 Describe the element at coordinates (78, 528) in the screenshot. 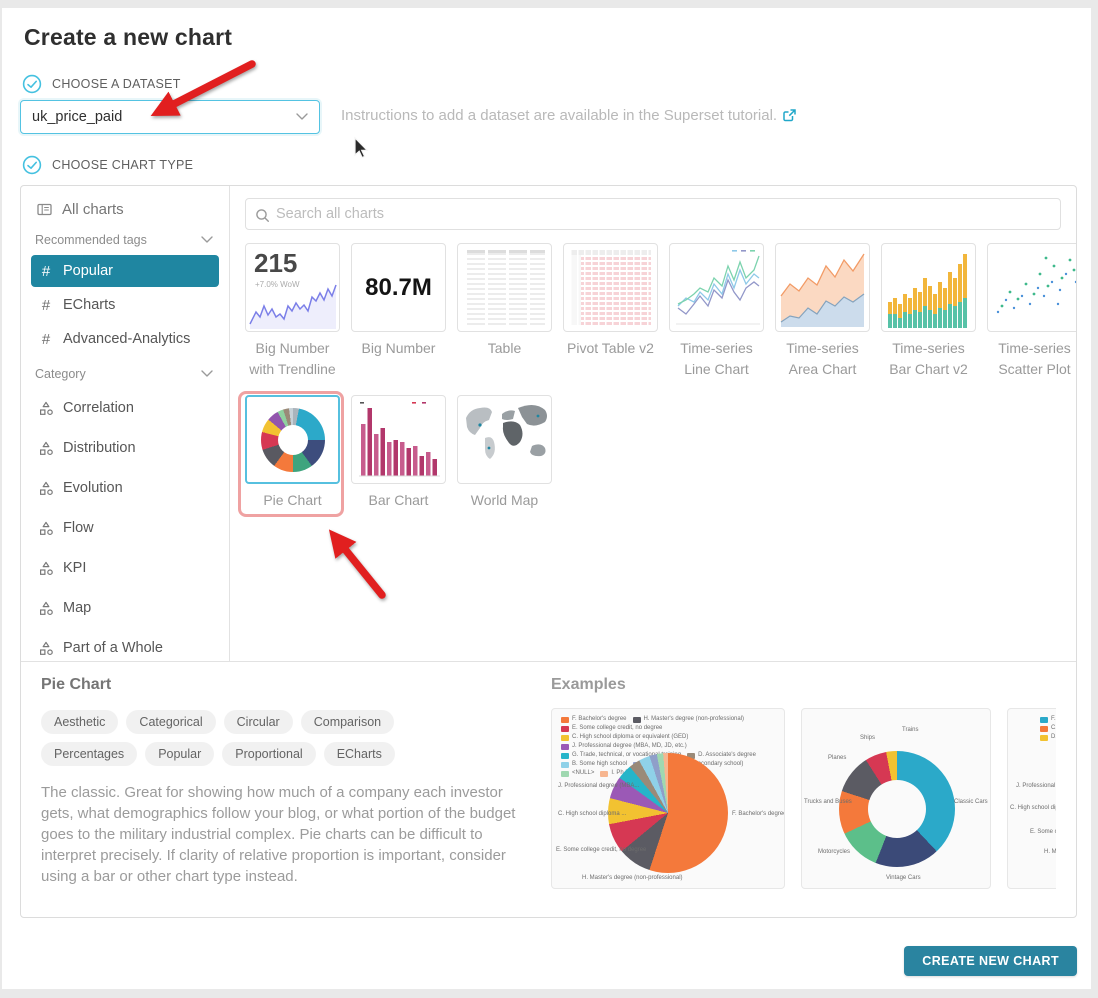

I see `sidebar-item-label: Flow` at that location.